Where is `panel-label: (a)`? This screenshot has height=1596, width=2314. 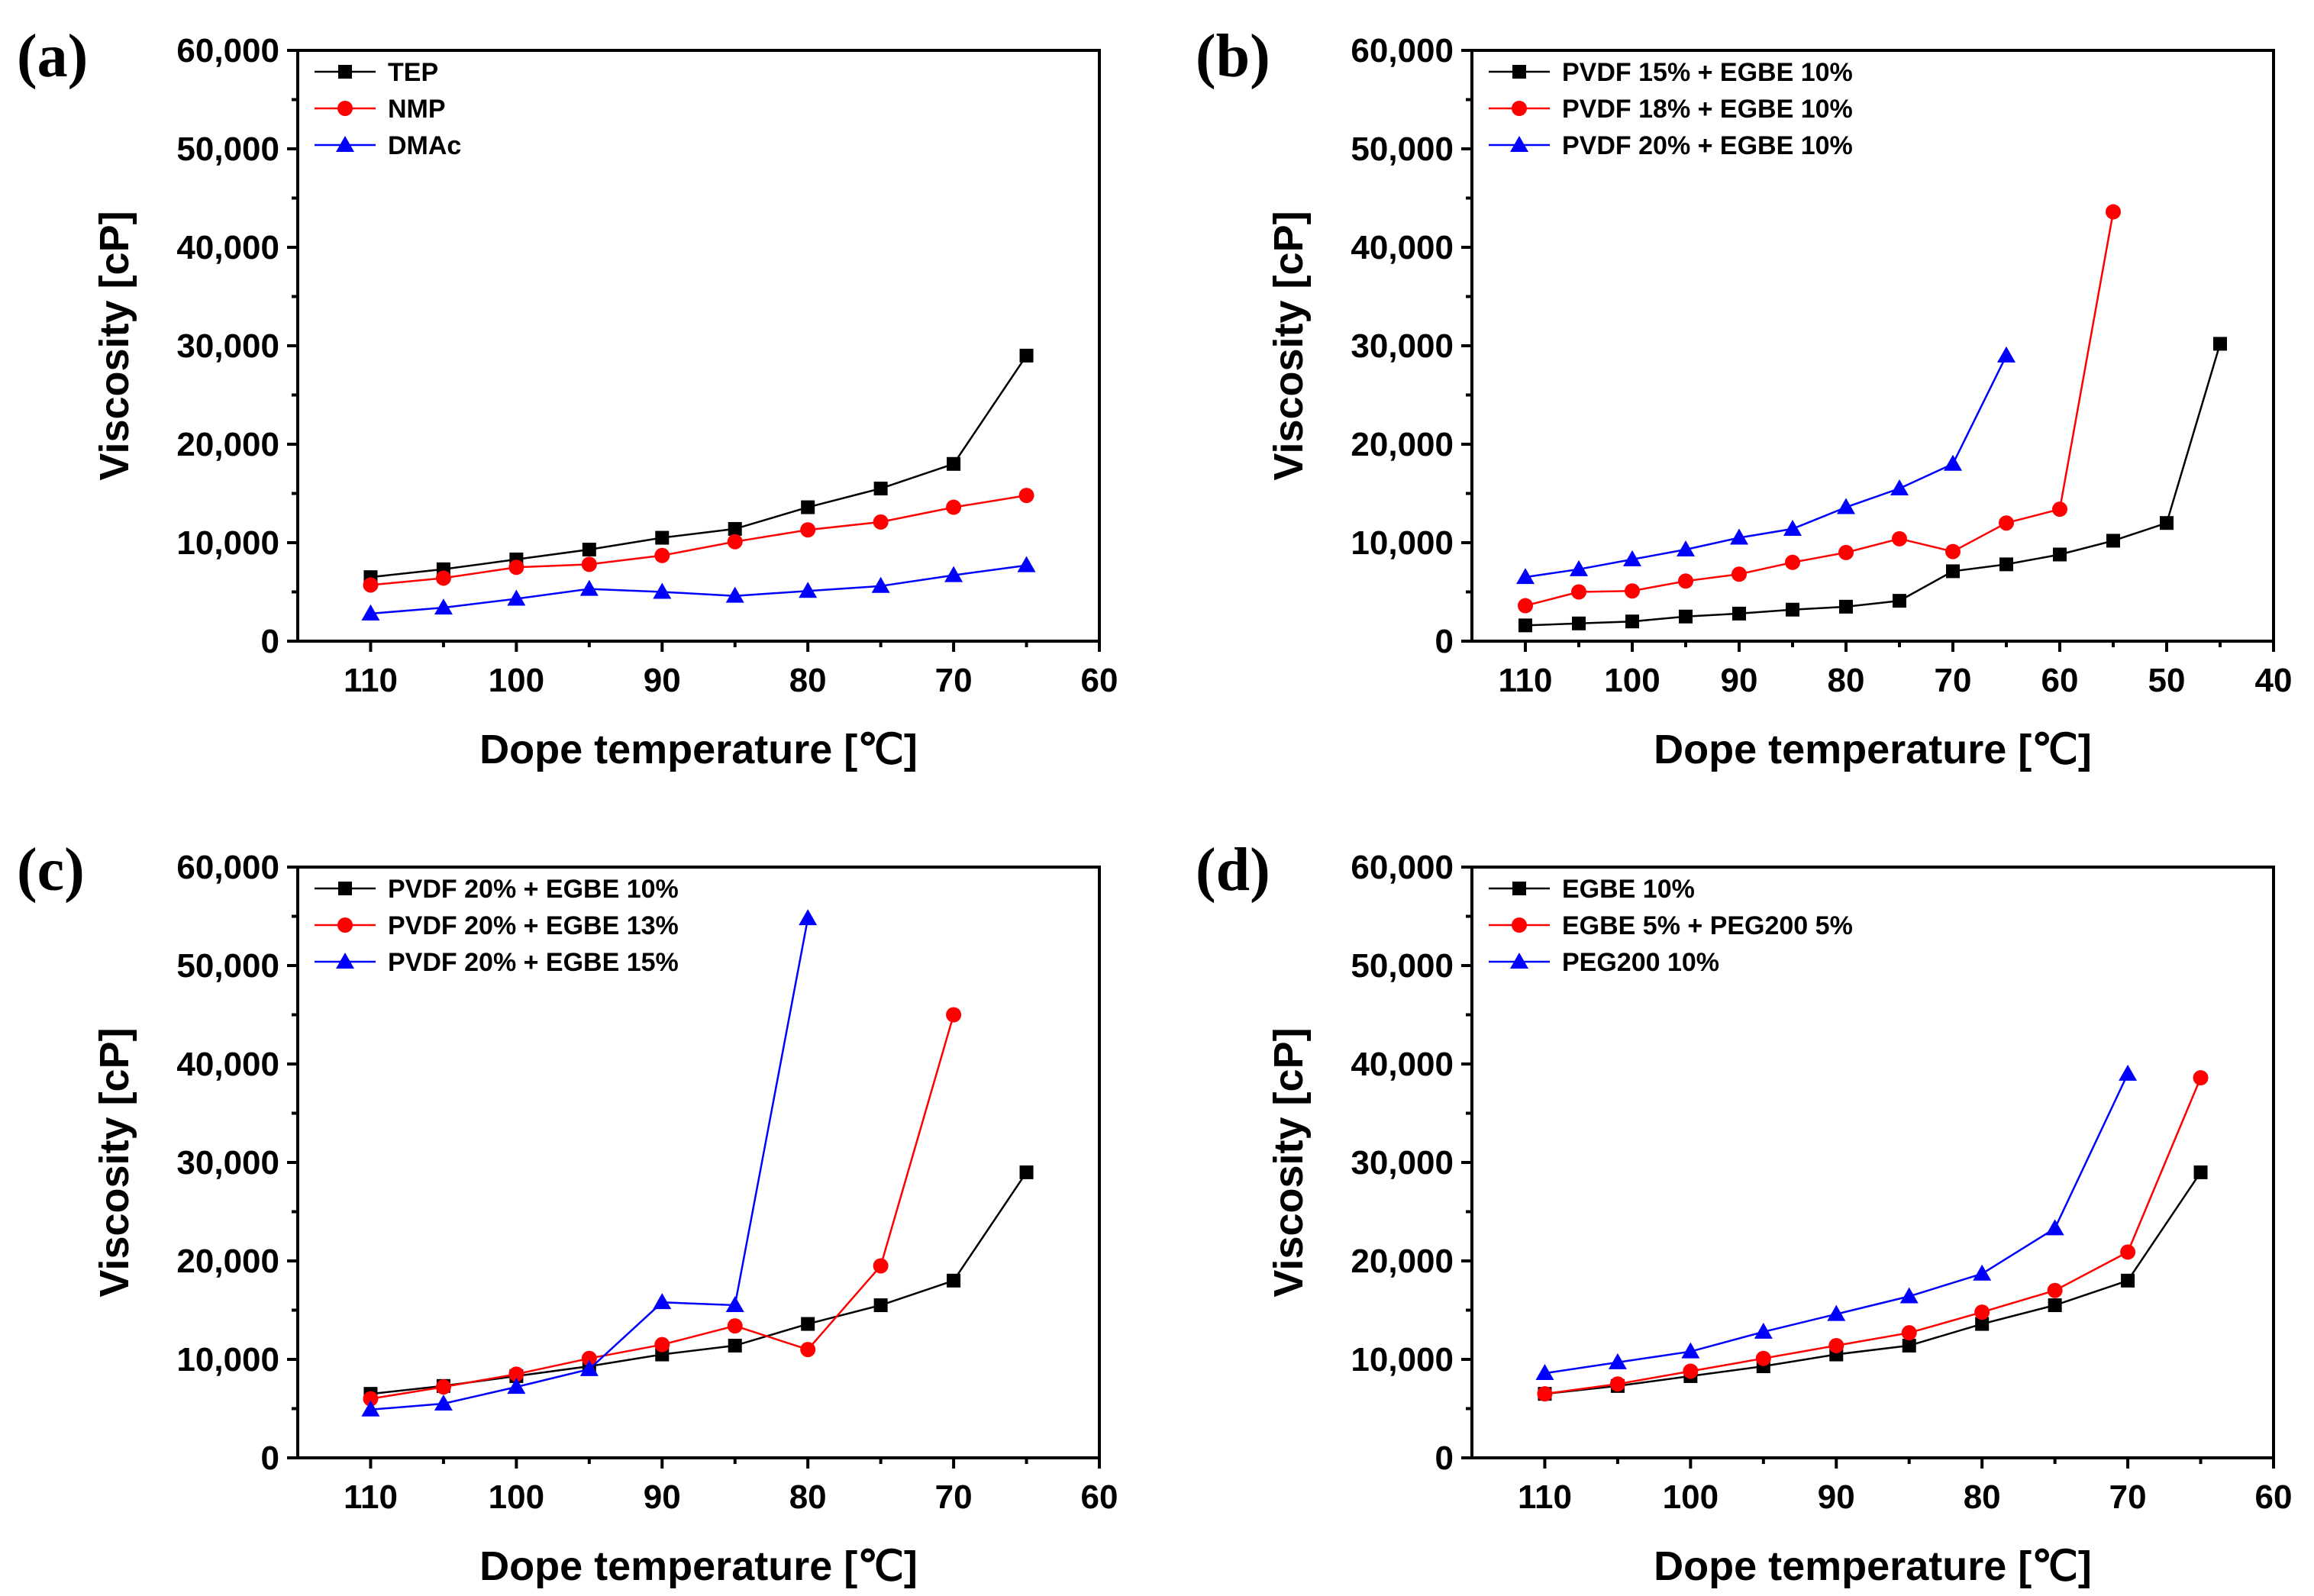 panel-label: (a) is located at coordinates (53, 56).